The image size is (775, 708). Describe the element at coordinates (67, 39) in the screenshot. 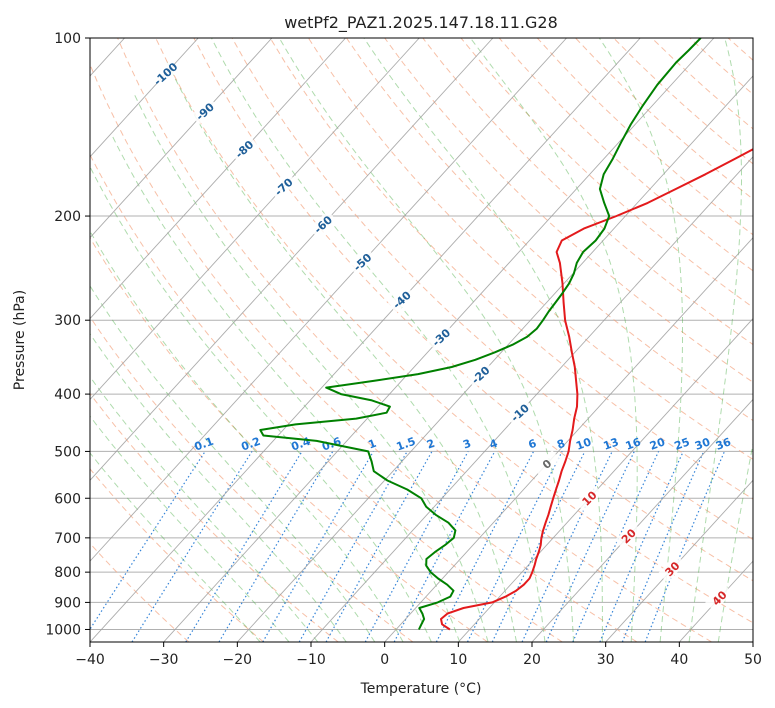

I see `y-tick-label: 100` at that location.